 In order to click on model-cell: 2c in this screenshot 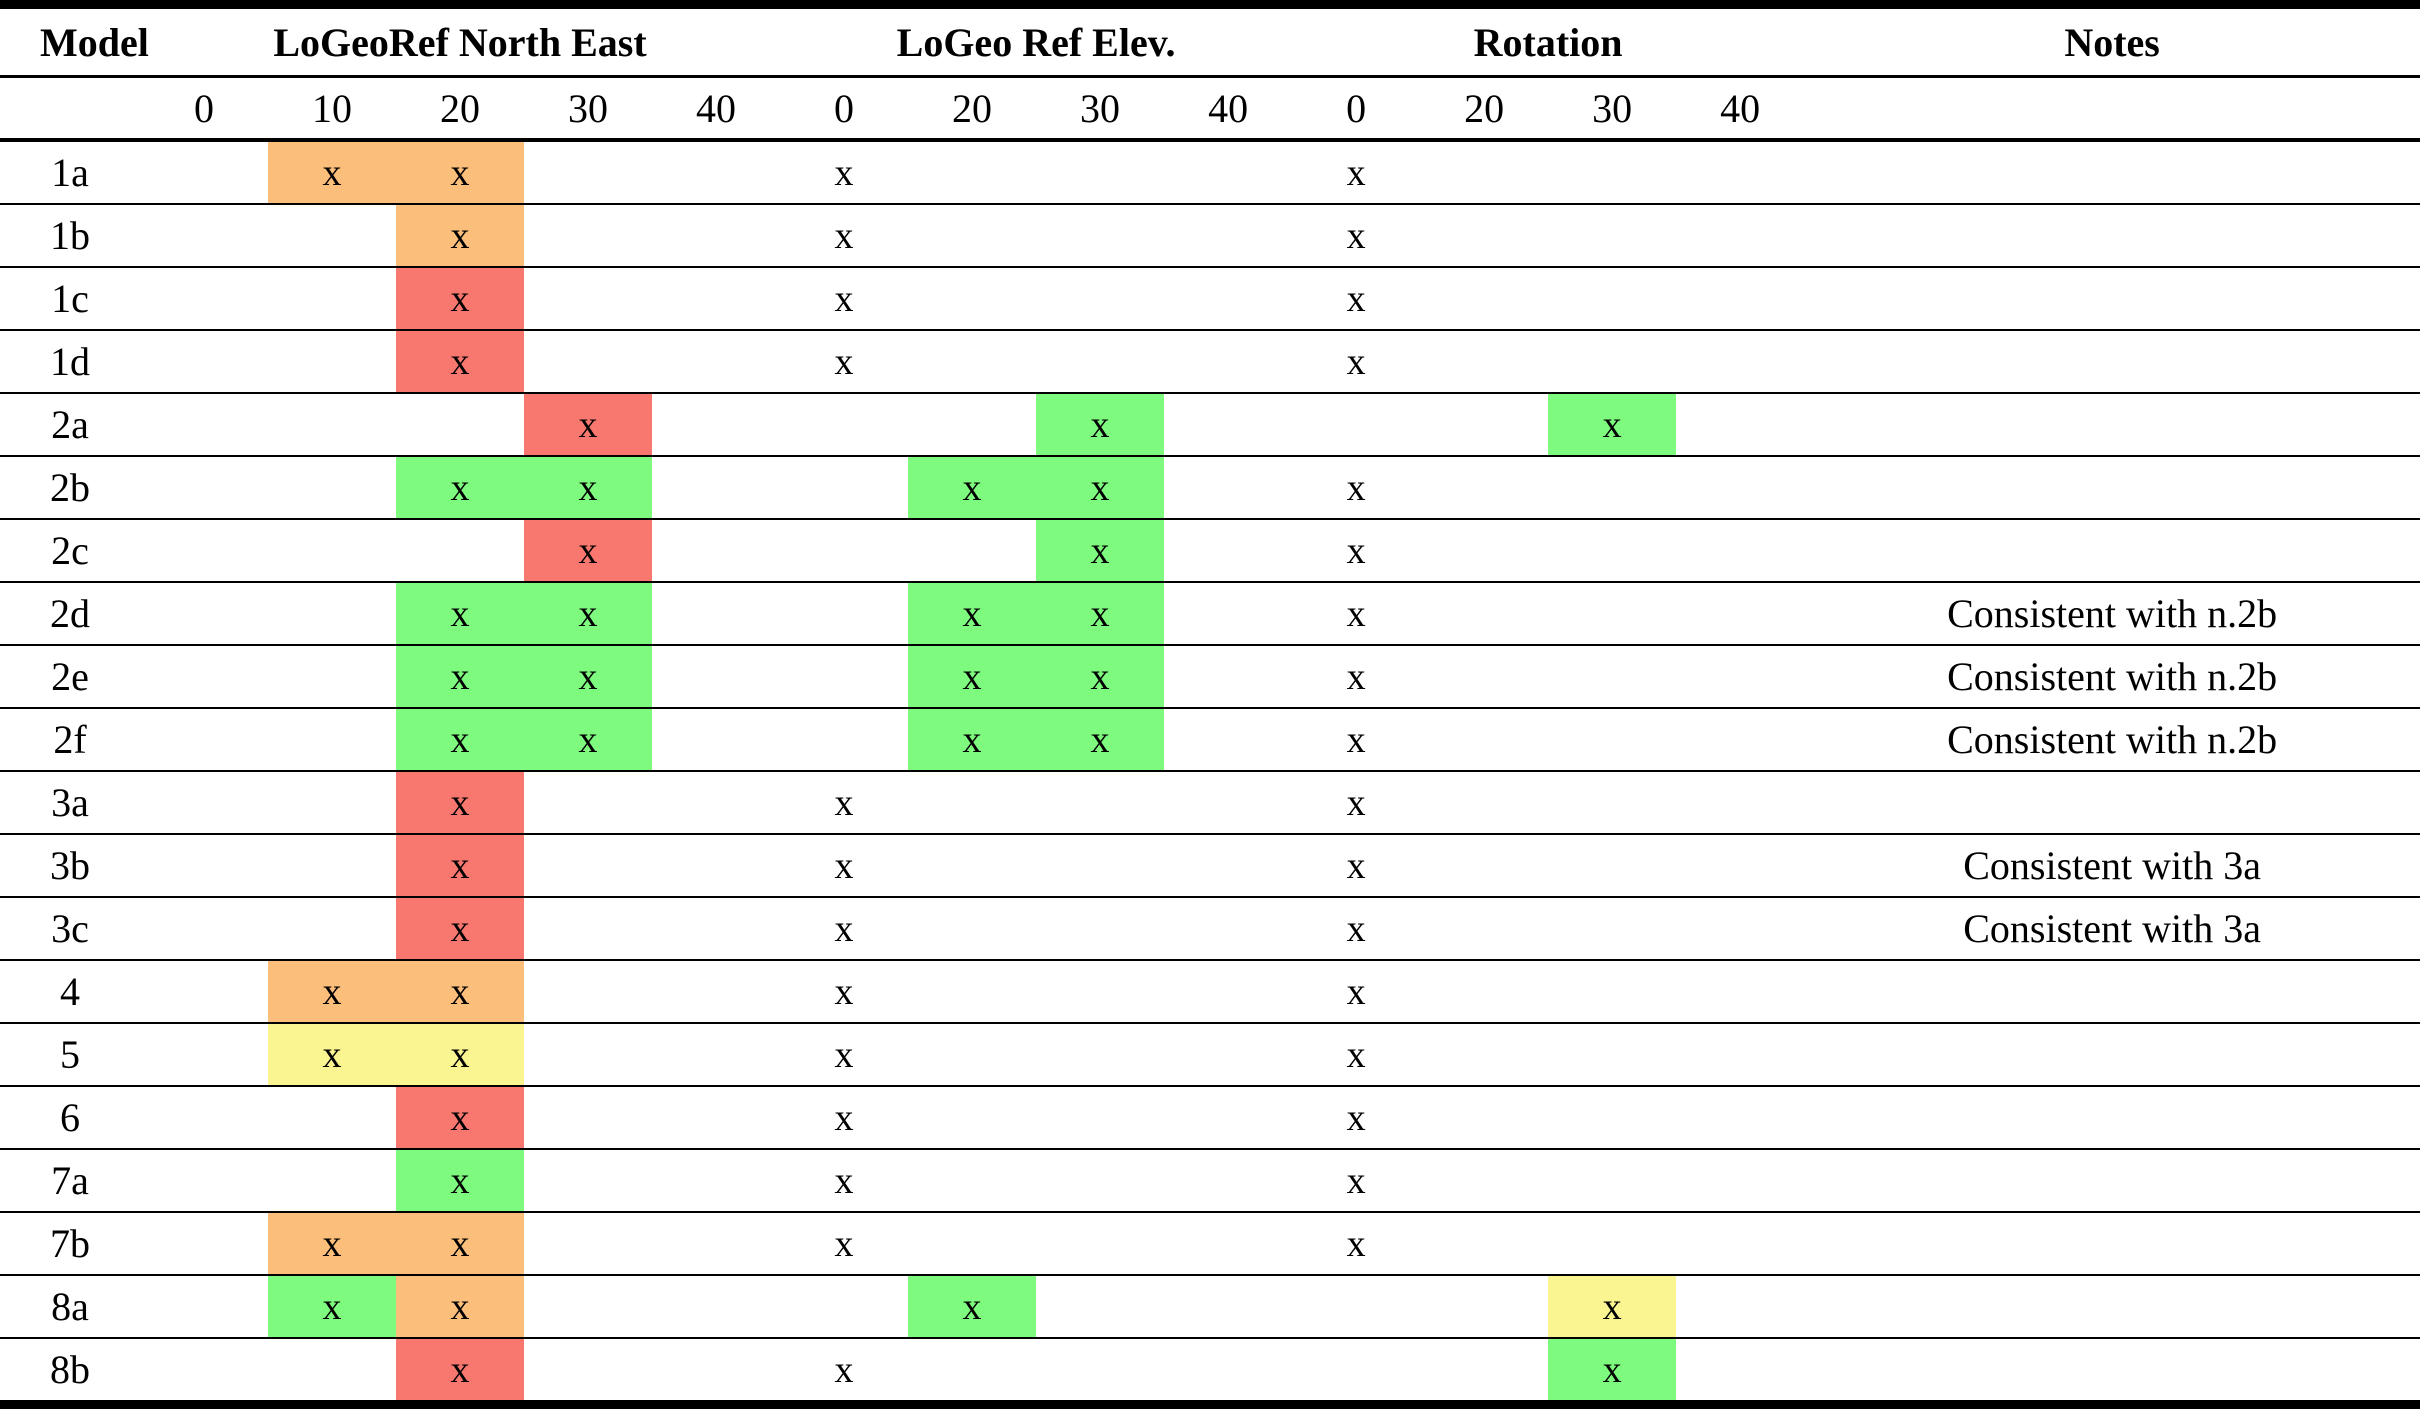, I will do `click(70, 551)`.